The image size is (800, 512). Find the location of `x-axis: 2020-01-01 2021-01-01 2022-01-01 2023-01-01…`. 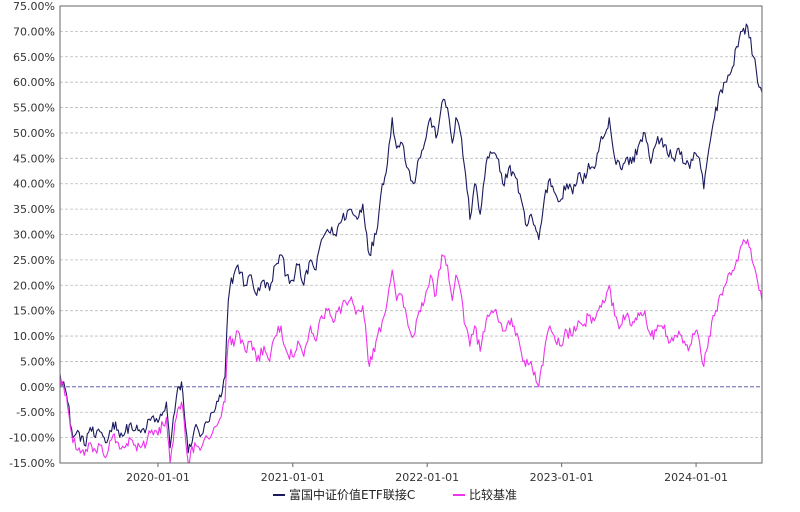

x-axis: 2020-01-01 2021-01-01 2022-01-01 2023-01-01… is located at coordinates (427, 473).